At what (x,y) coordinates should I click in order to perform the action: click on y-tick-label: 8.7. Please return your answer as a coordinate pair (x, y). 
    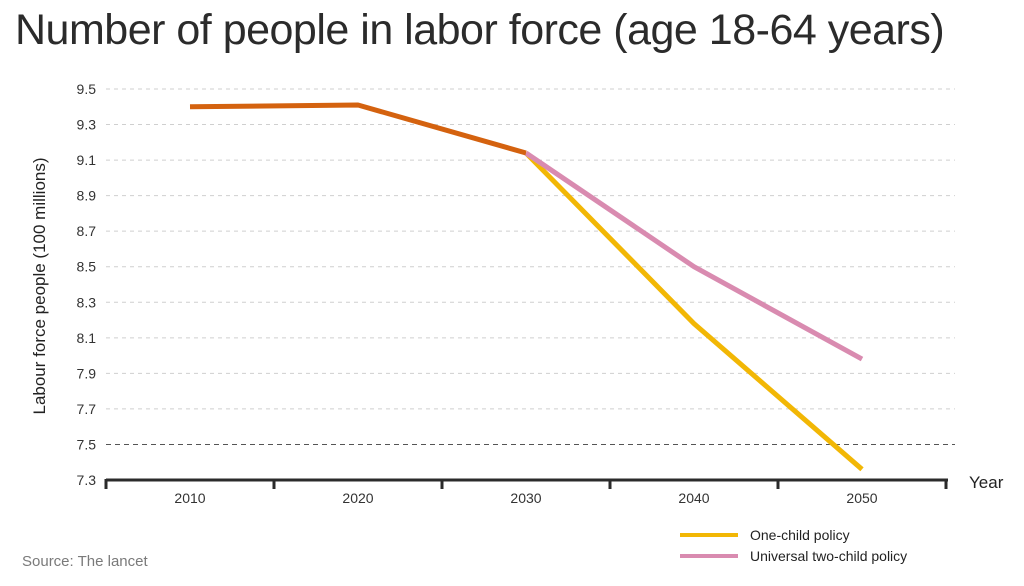
    Looking at the image, I should click on (87, 231).